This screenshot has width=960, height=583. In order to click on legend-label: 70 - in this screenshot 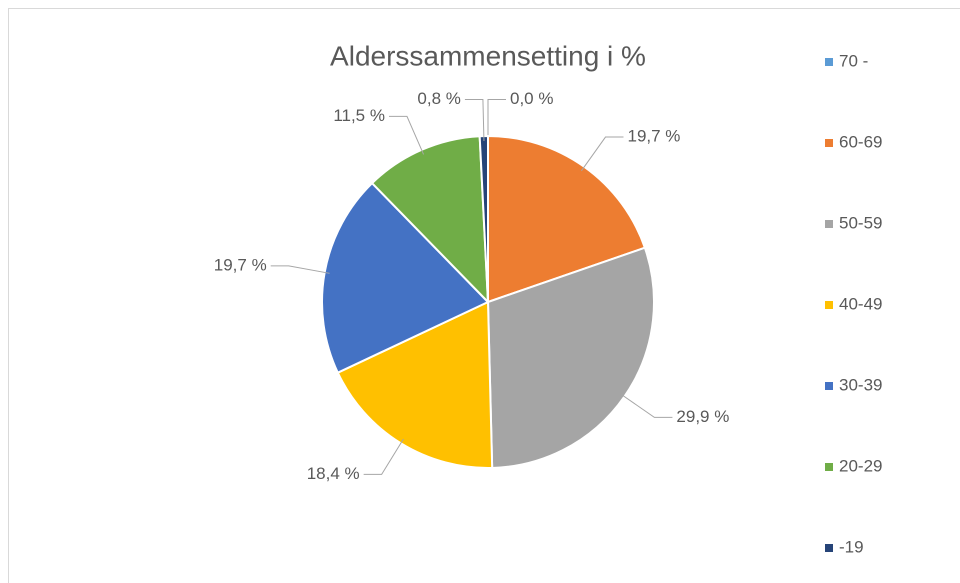, I will do `click(853, 60)`.